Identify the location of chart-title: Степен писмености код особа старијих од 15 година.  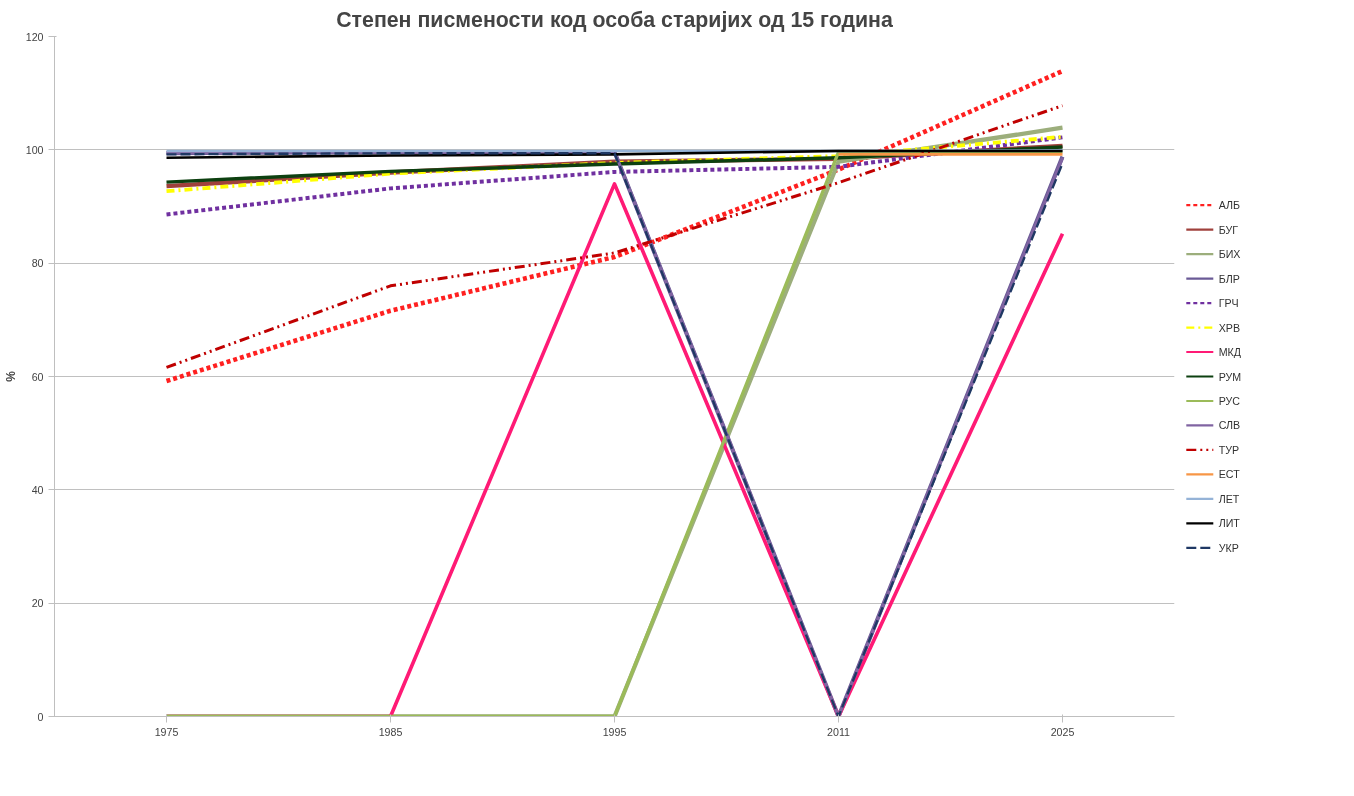
(614, 19).